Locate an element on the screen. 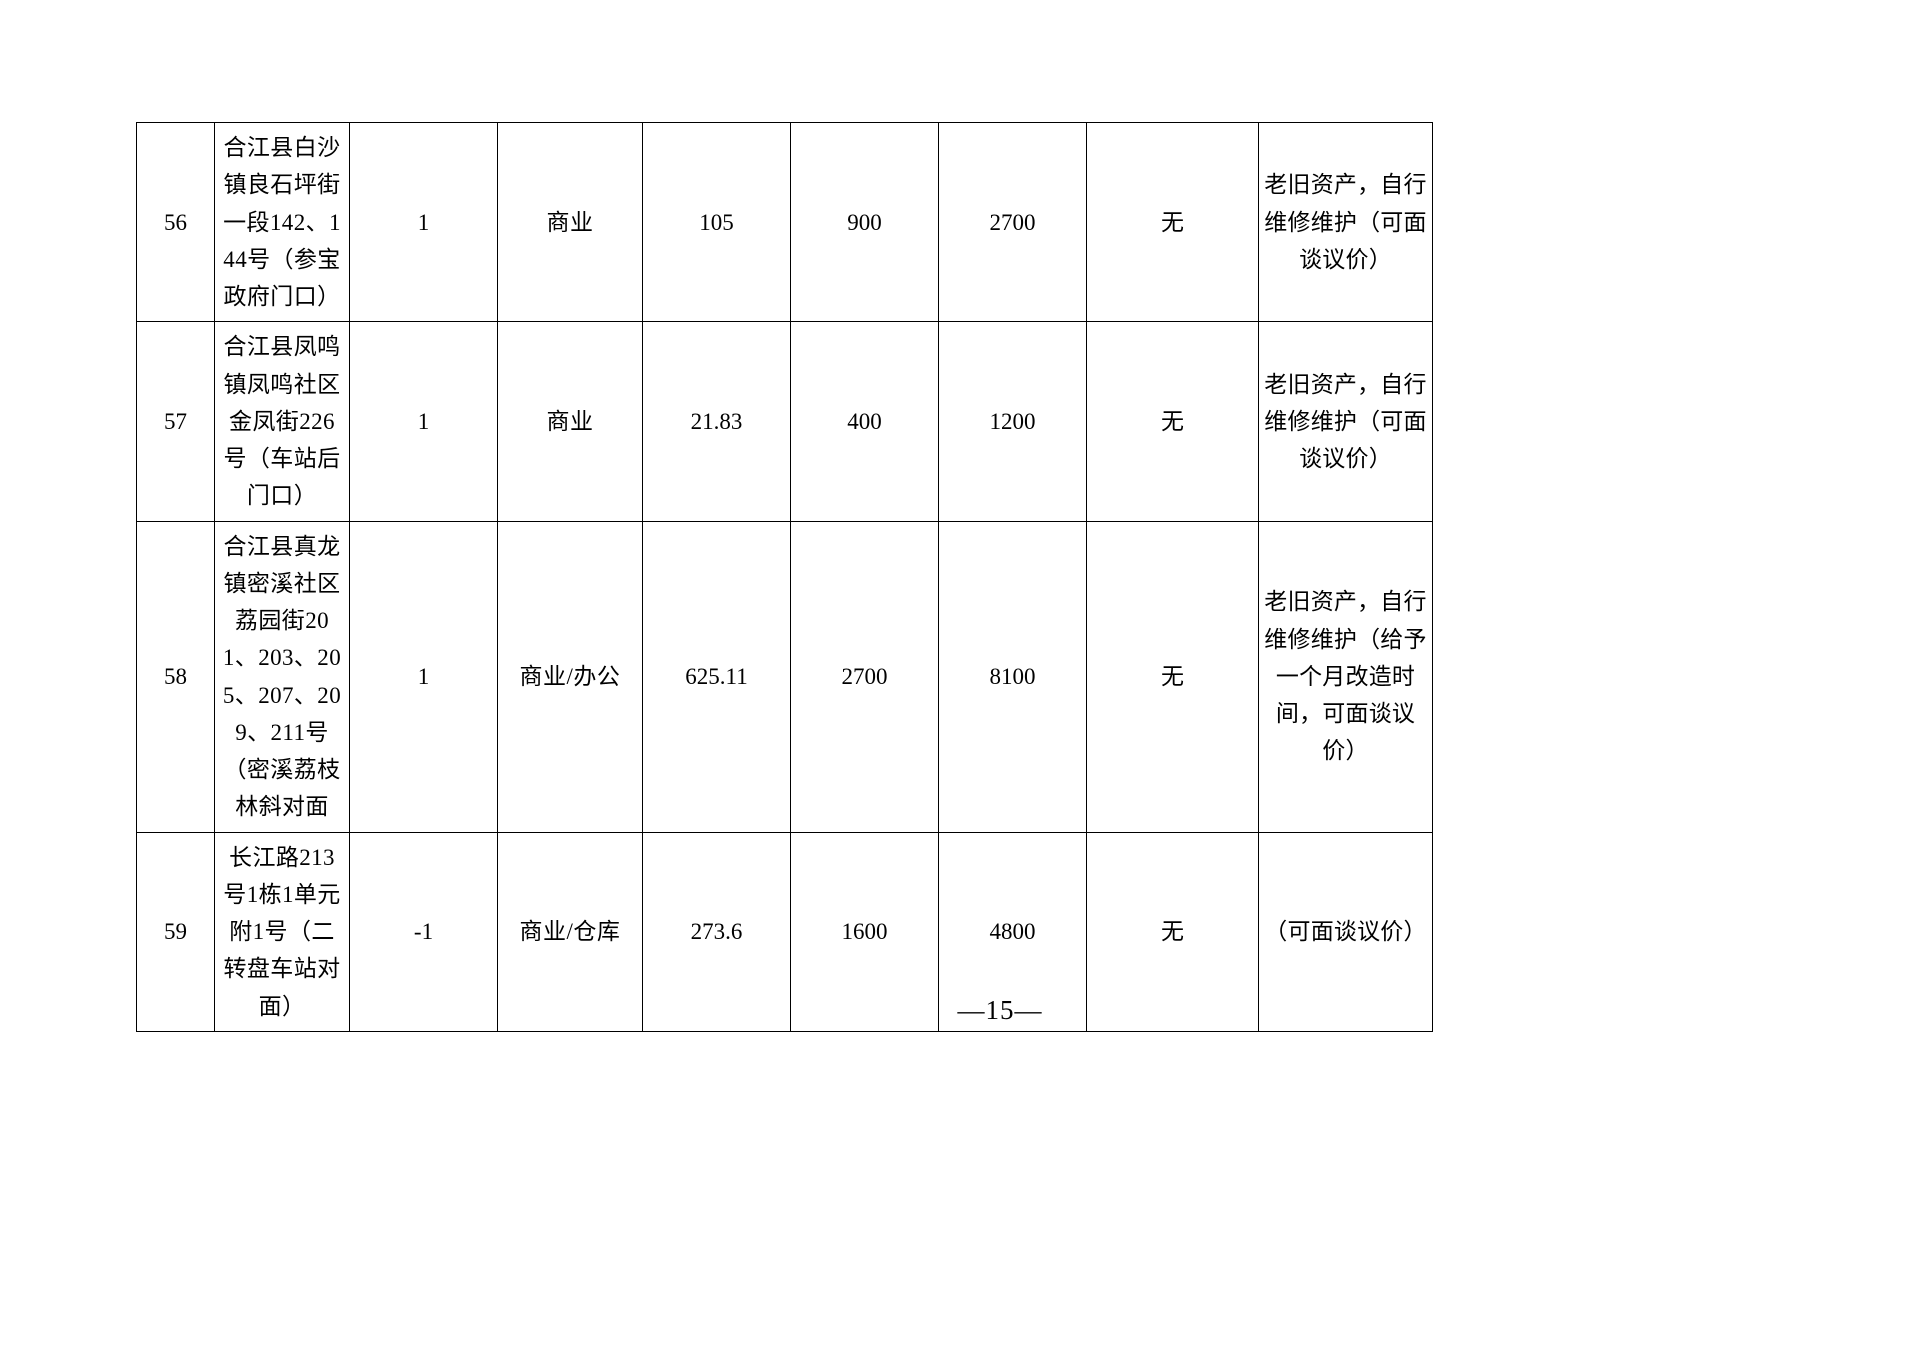 The image size is (1920, 1357). cell-price-monthly: 400 is located at coordinates (864, 421).